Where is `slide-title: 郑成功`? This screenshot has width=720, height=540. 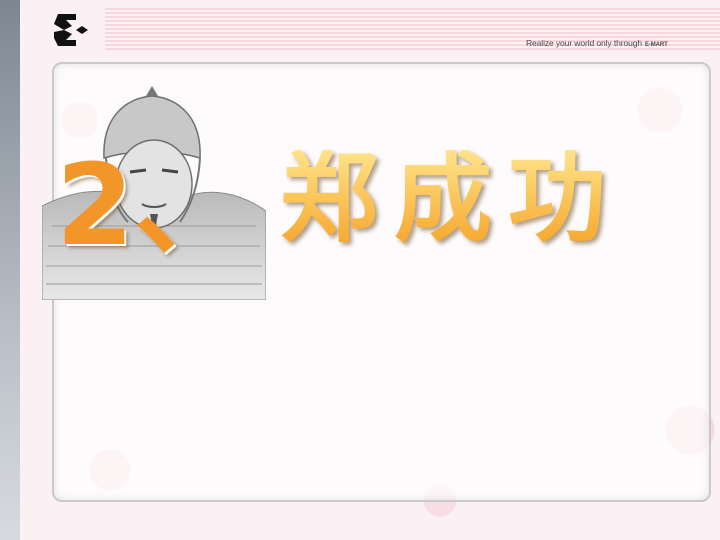 slide-title: 郑成功 is located at coordinates (451, 199).